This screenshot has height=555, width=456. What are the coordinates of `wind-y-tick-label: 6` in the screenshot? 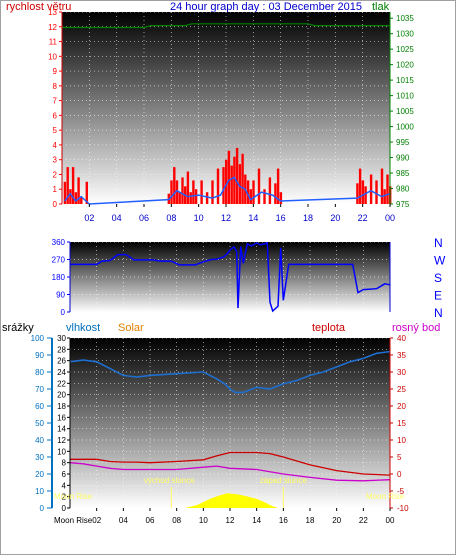 It's located at (55, 115).